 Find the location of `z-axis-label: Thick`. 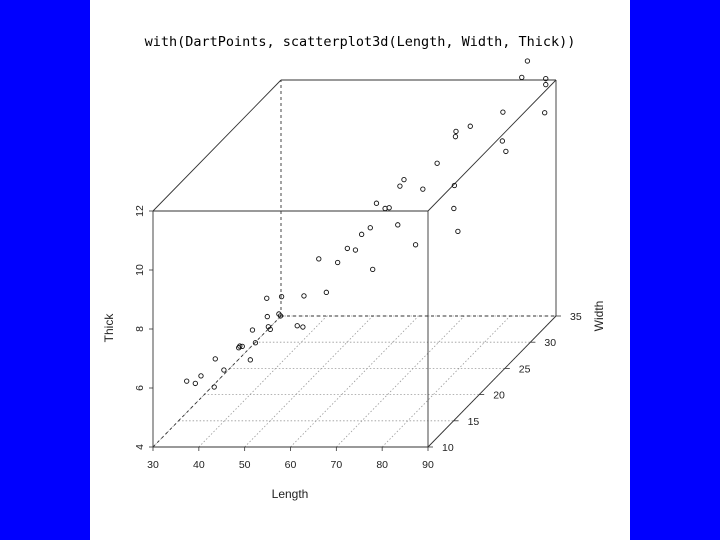

z-axis-label: Thick is located at coordinates (109, 328).